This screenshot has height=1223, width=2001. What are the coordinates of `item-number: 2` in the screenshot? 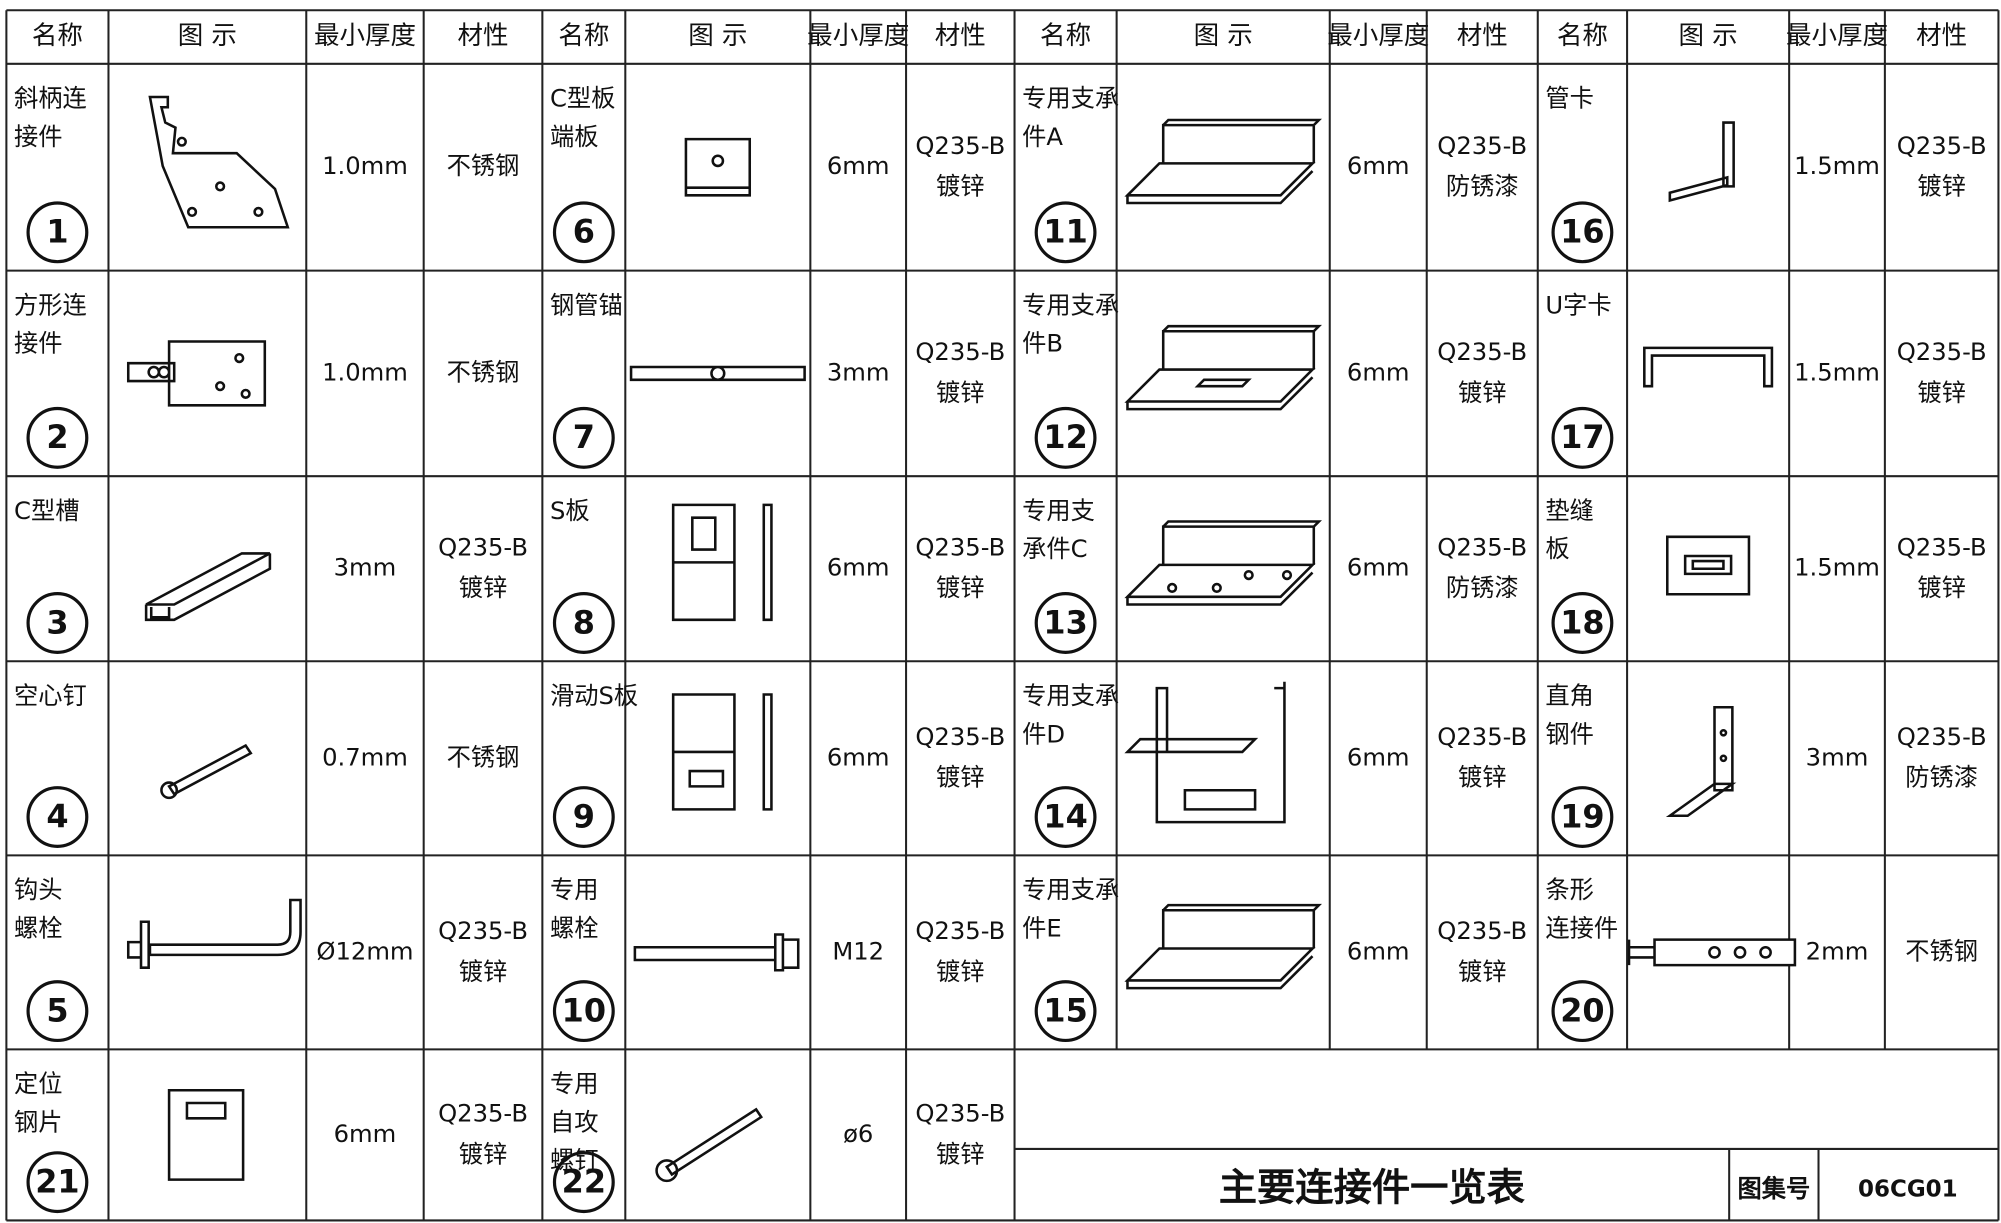 It's located at (57, 437).